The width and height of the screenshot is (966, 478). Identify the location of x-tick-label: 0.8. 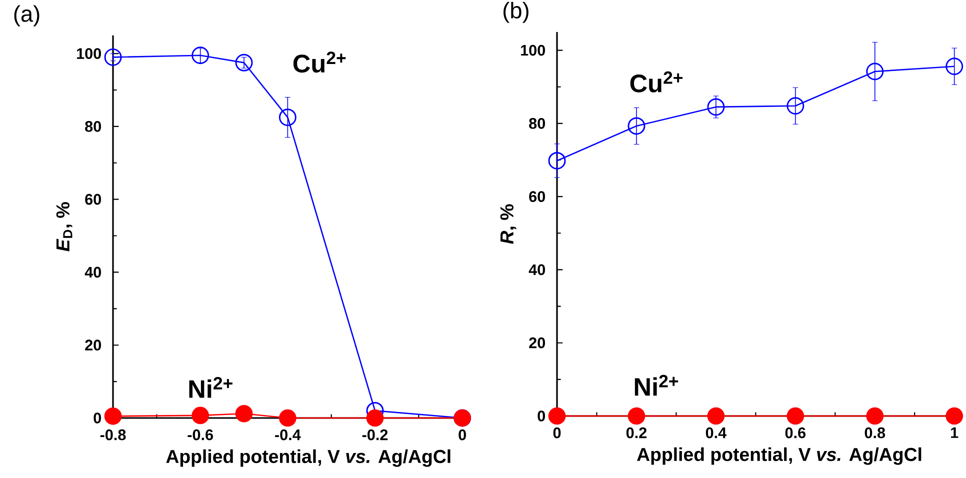
(875, 432).